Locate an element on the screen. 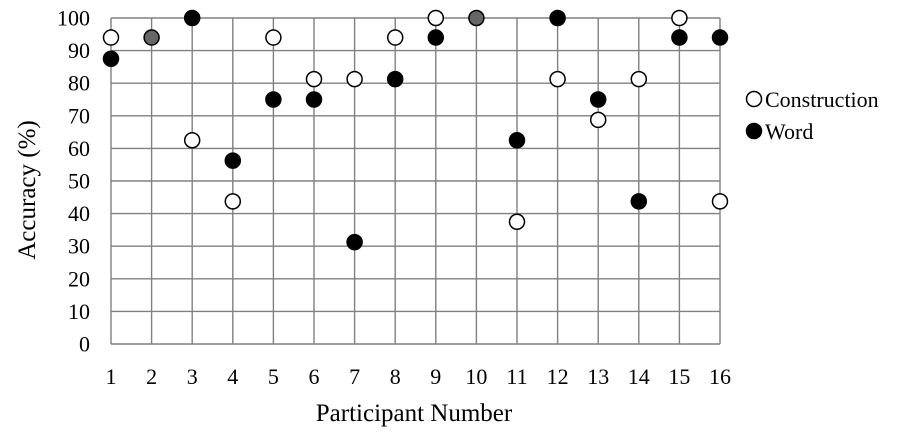 This screenshot has width=910, height=437. y-tick-label: 50 is located at coordinates (79, 181).